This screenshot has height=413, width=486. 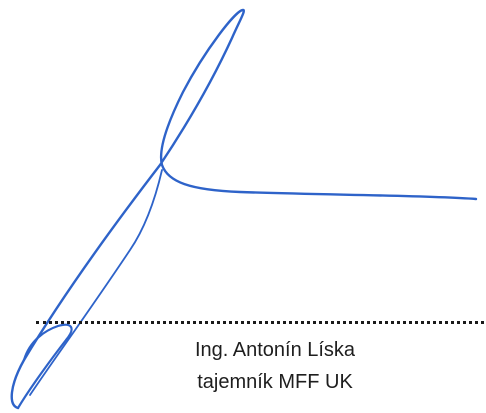 What do you see at coordinates (275, 382) in the screenshot?
I see `signatory-title: tajemník MFF UK` at bounding box center [275, 382].